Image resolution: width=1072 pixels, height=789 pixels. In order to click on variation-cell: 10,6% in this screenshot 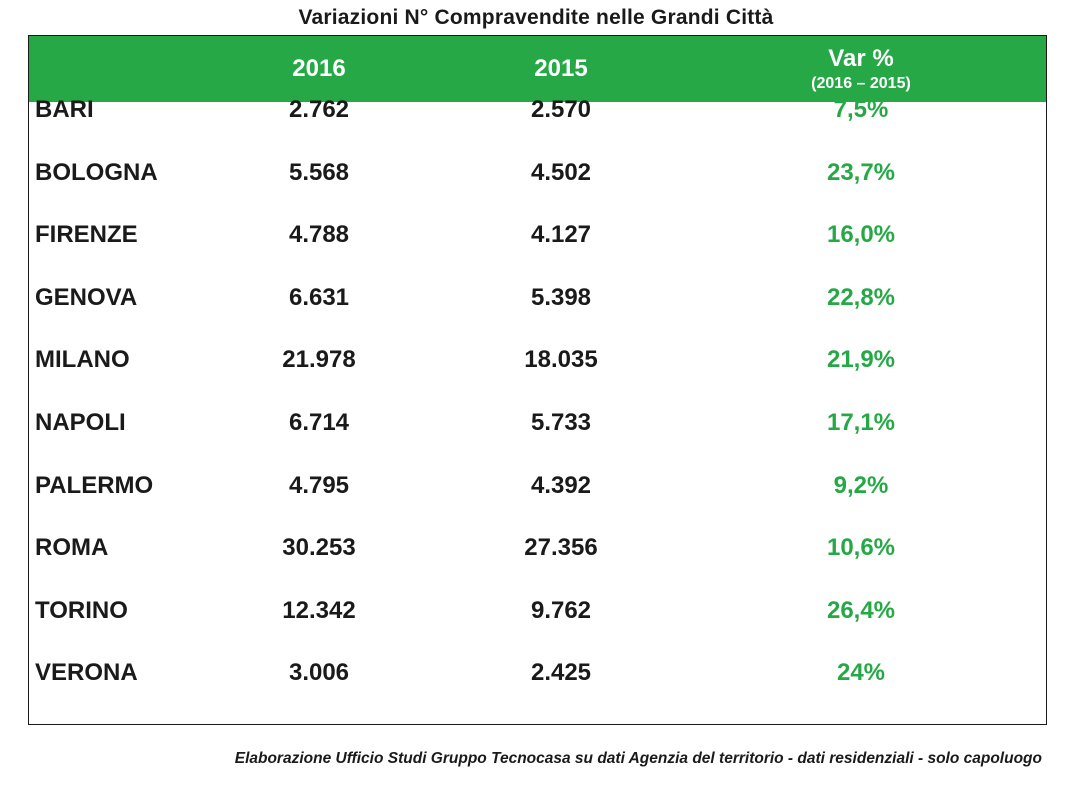, I will do `click(861, 548)`.